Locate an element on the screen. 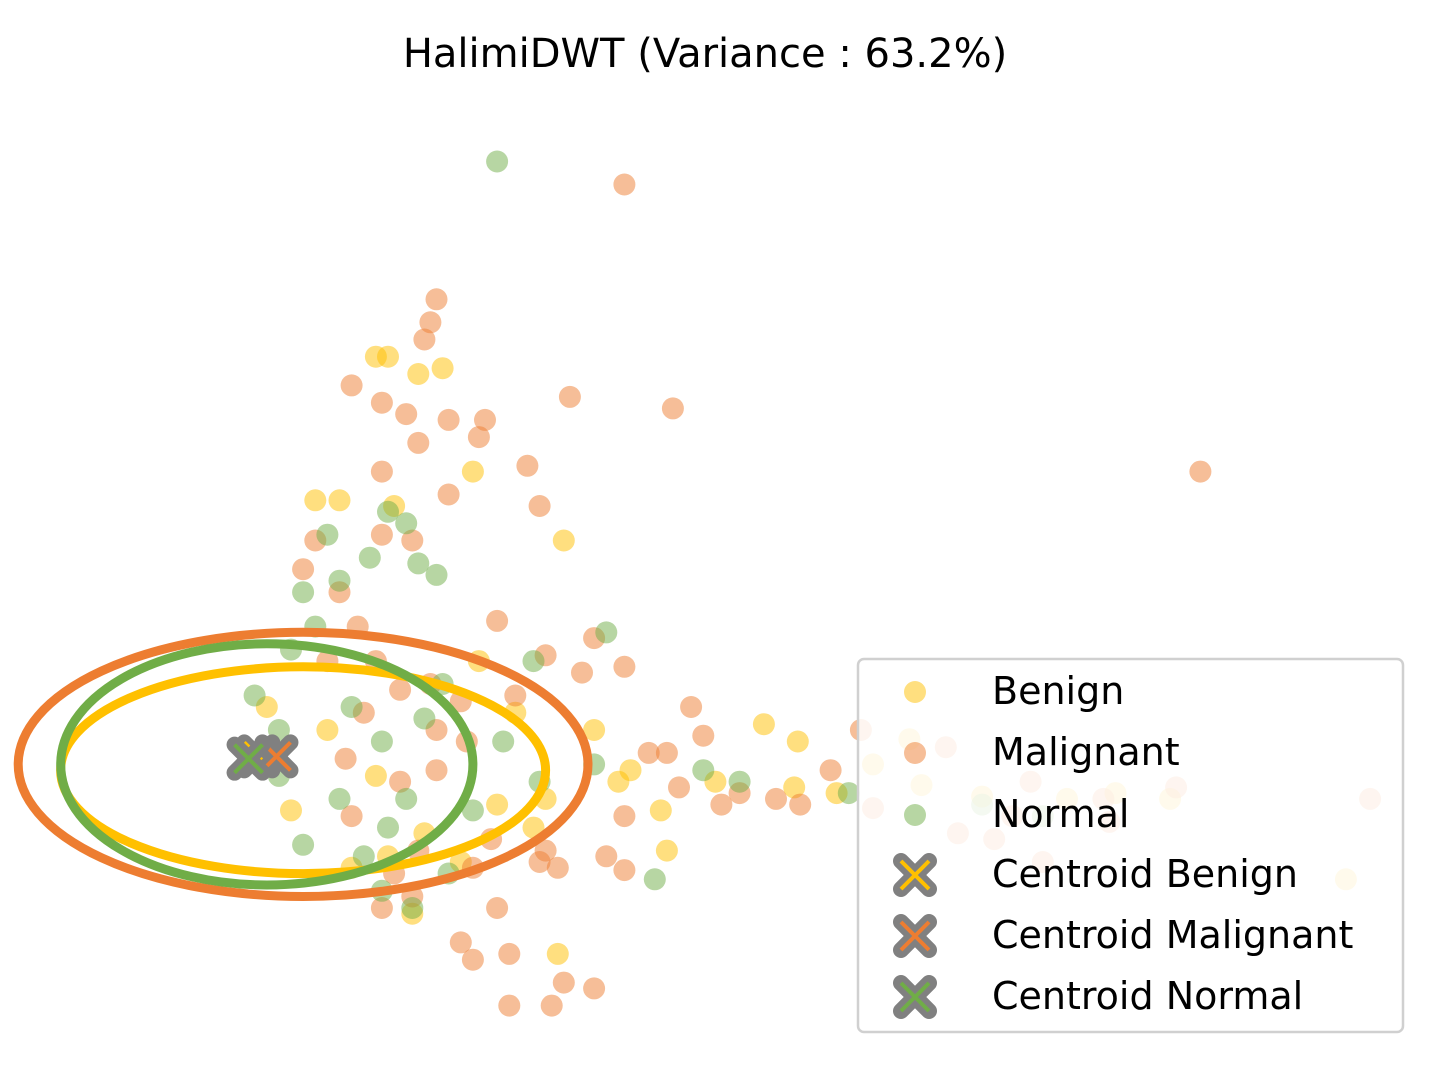  legend-marker-malignant is located at coordinates (915, 753).